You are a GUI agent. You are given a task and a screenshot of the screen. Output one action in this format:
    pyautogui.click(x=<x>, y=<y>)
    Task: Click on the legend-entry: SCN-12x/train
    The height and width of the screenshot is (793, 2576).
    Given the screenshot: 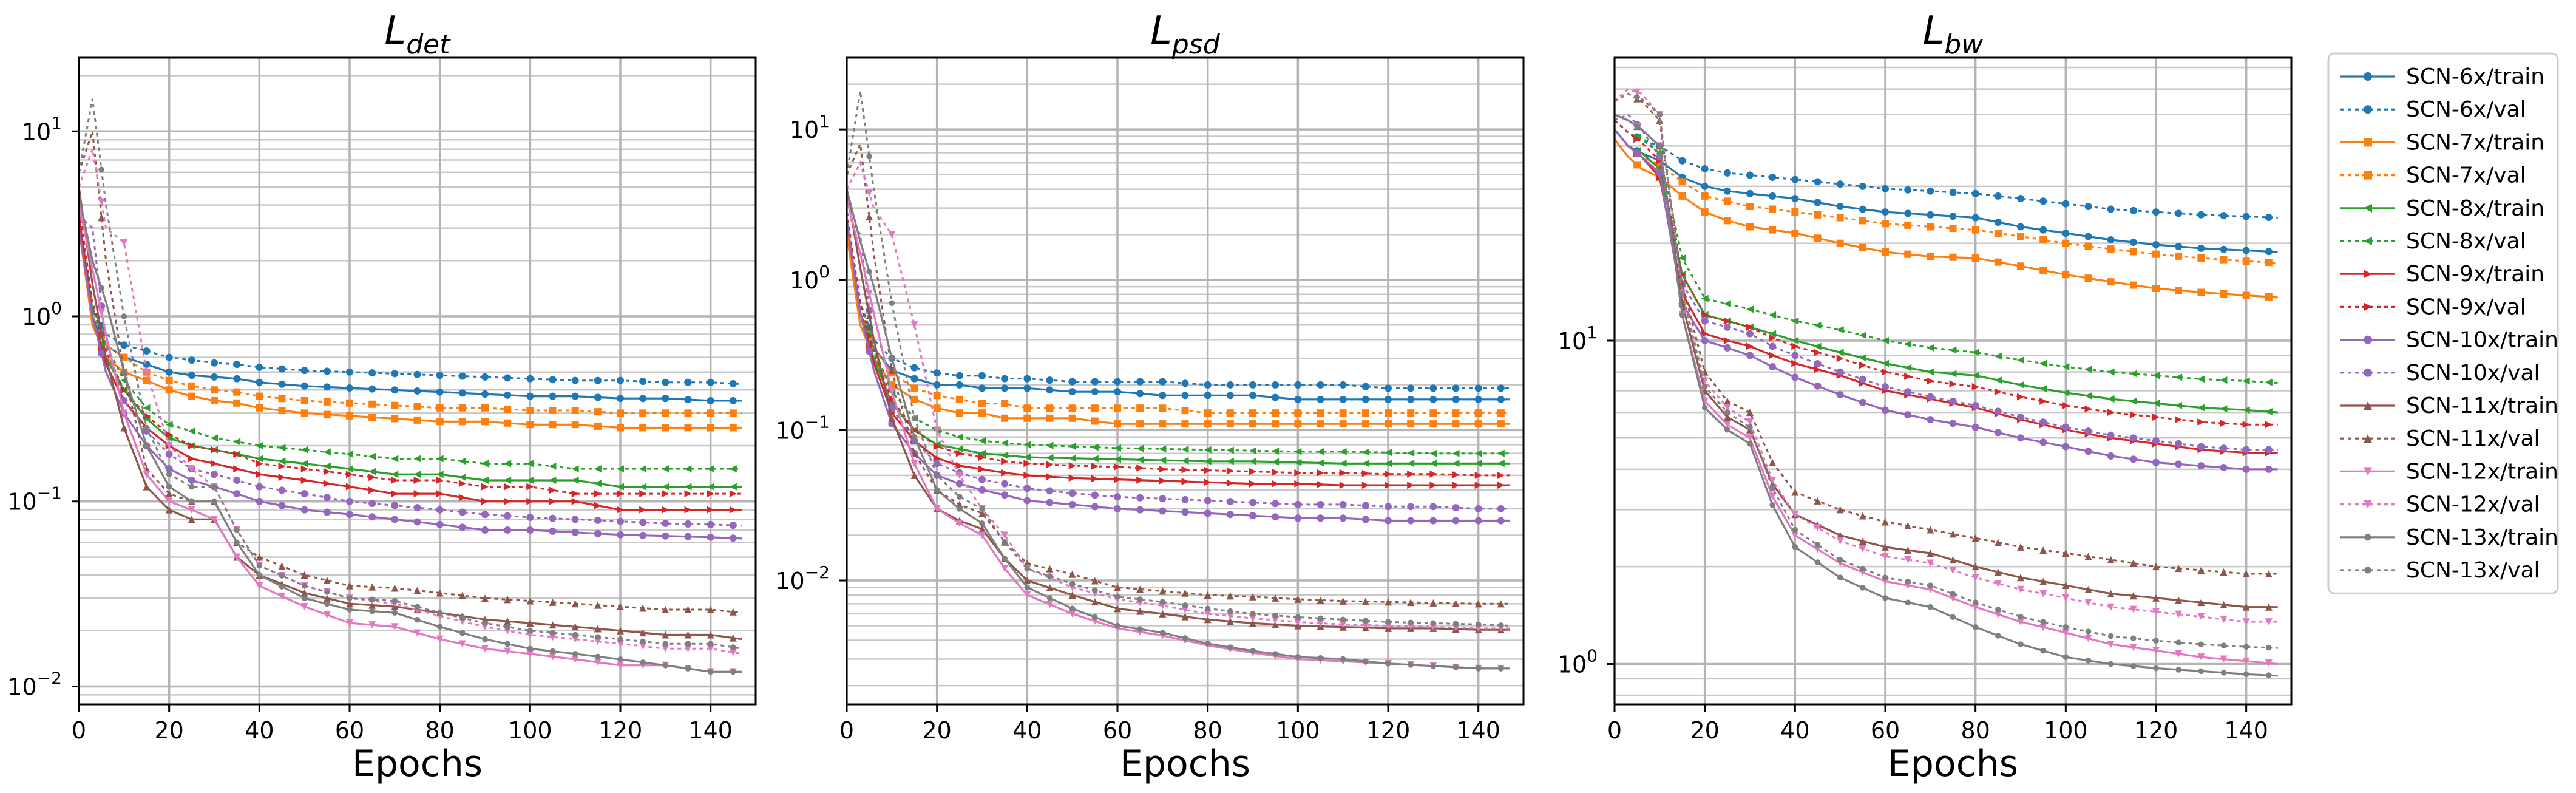 What is the action you would take?
    pyautogui.click(x=2449, y=471)
    